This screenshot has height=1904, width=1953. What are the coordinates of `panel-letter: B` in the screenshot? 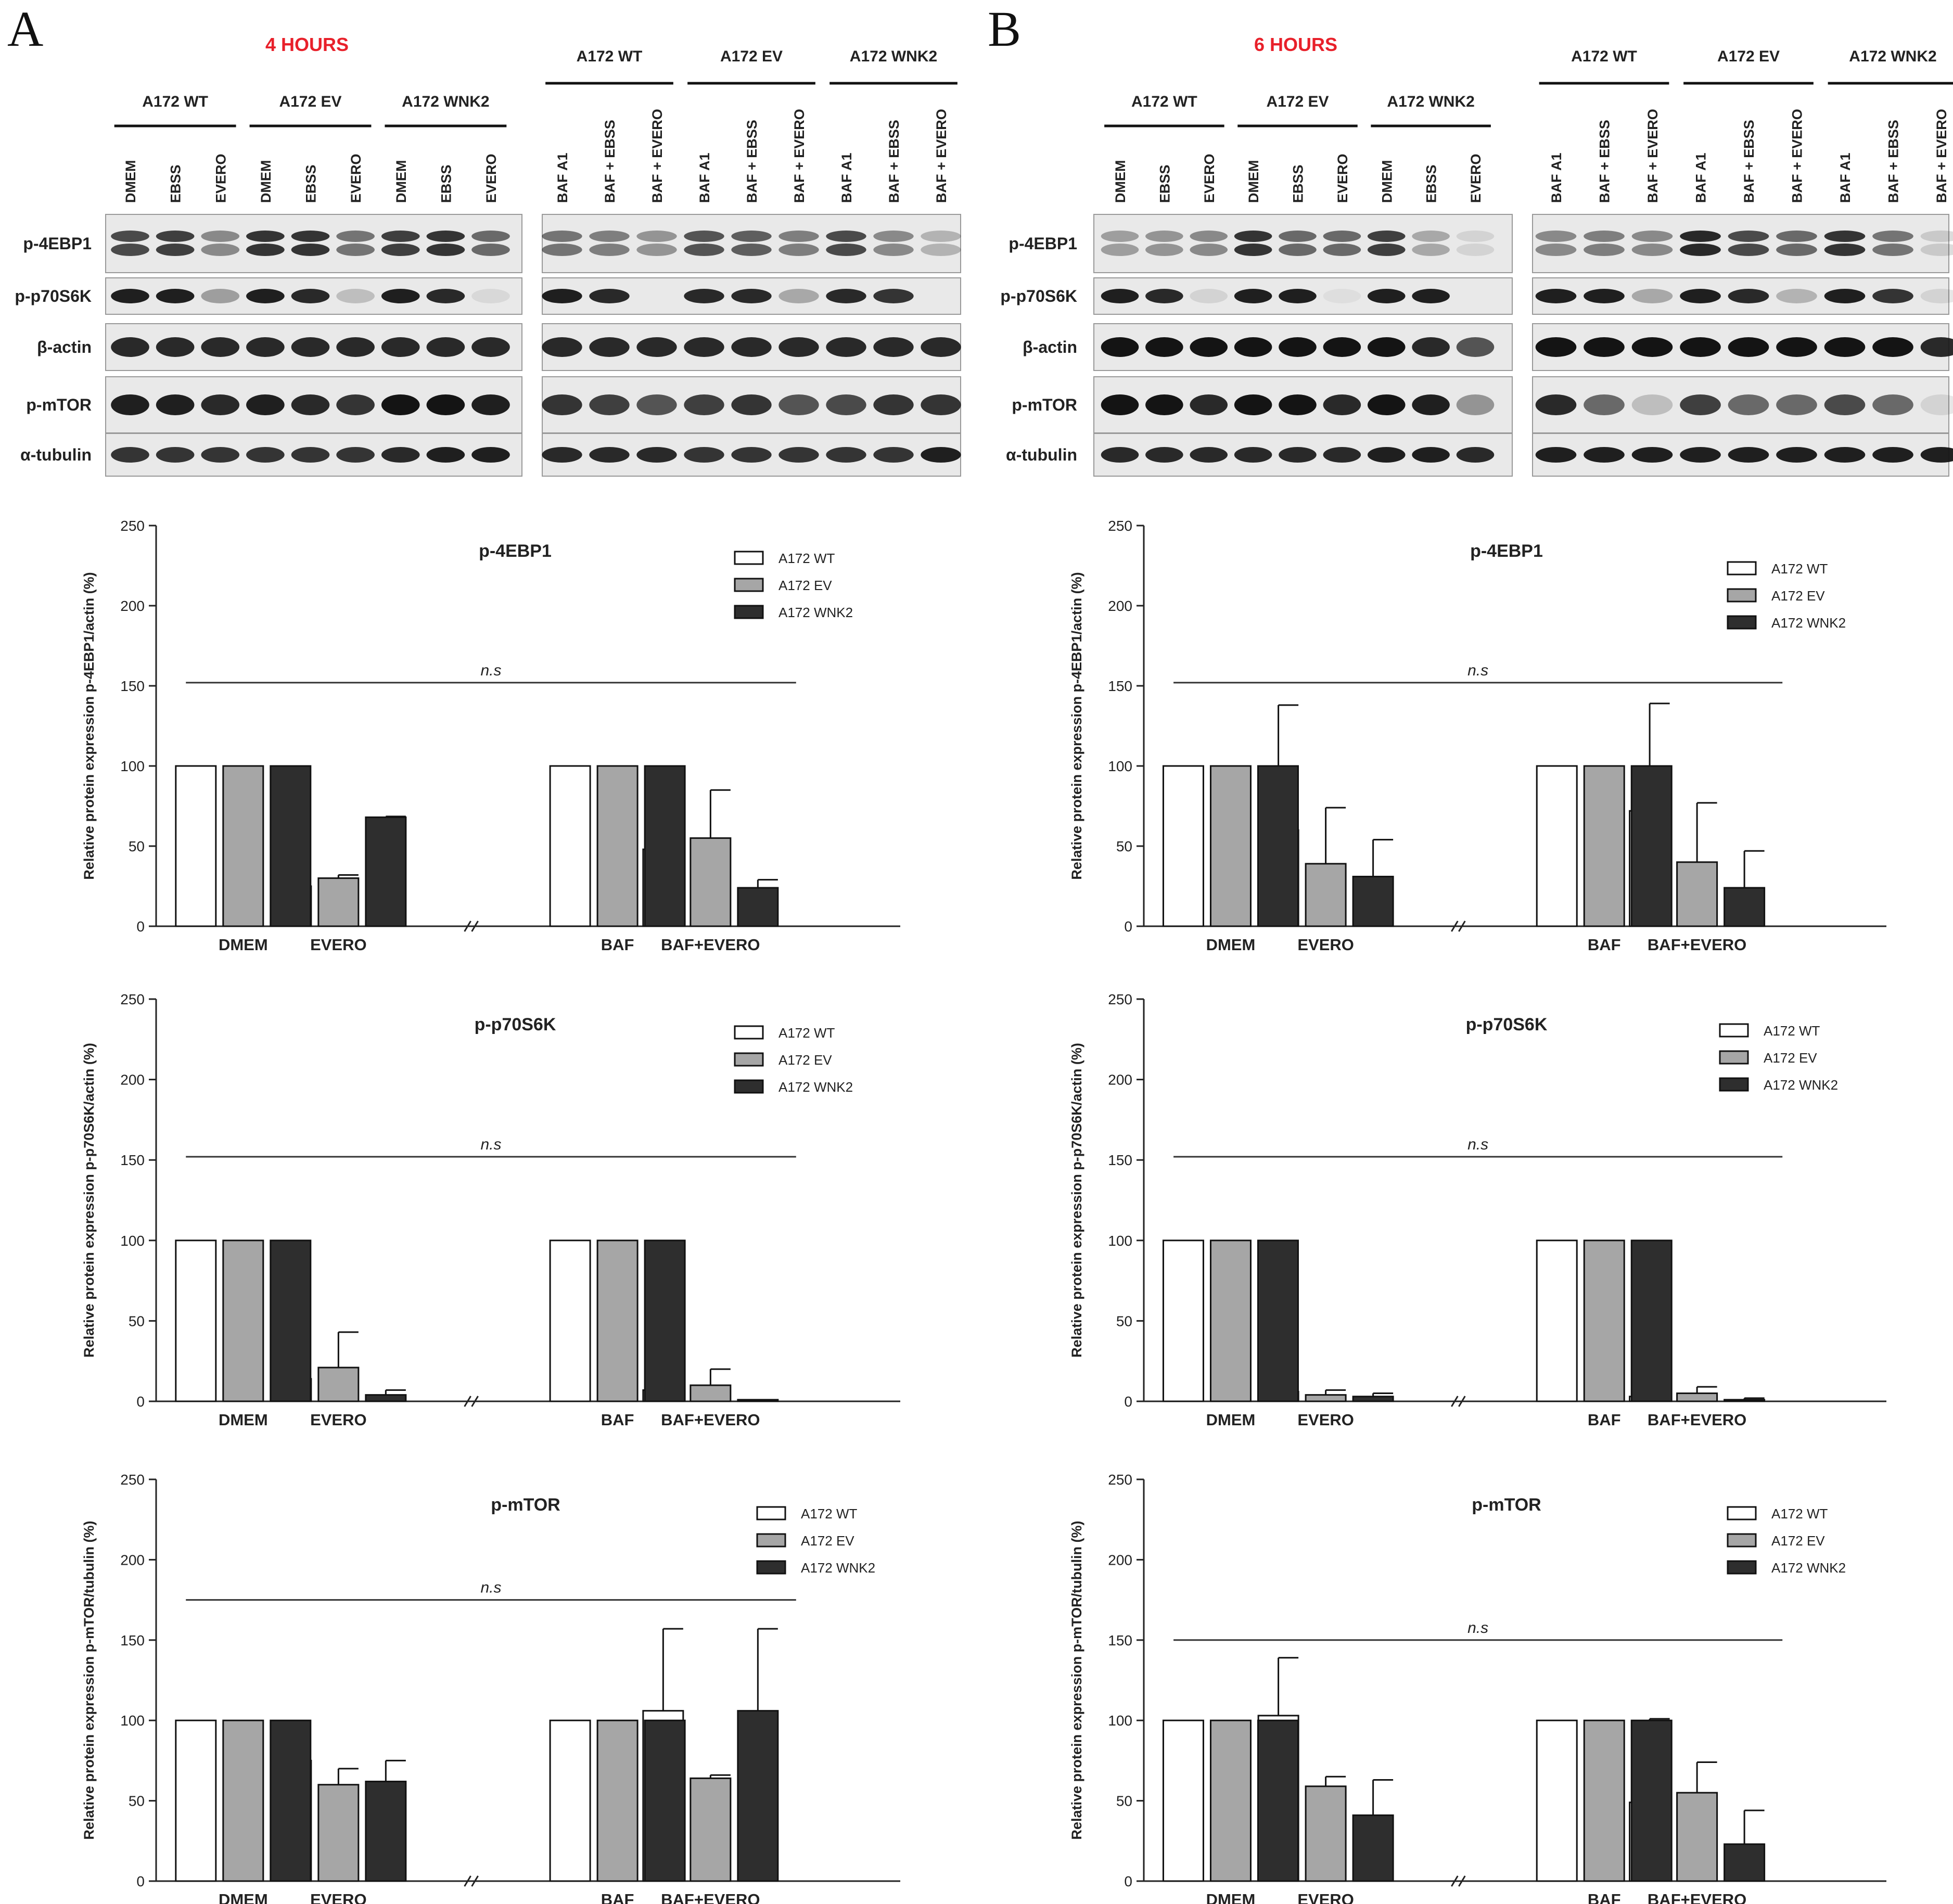 It's located at (1004, 29).